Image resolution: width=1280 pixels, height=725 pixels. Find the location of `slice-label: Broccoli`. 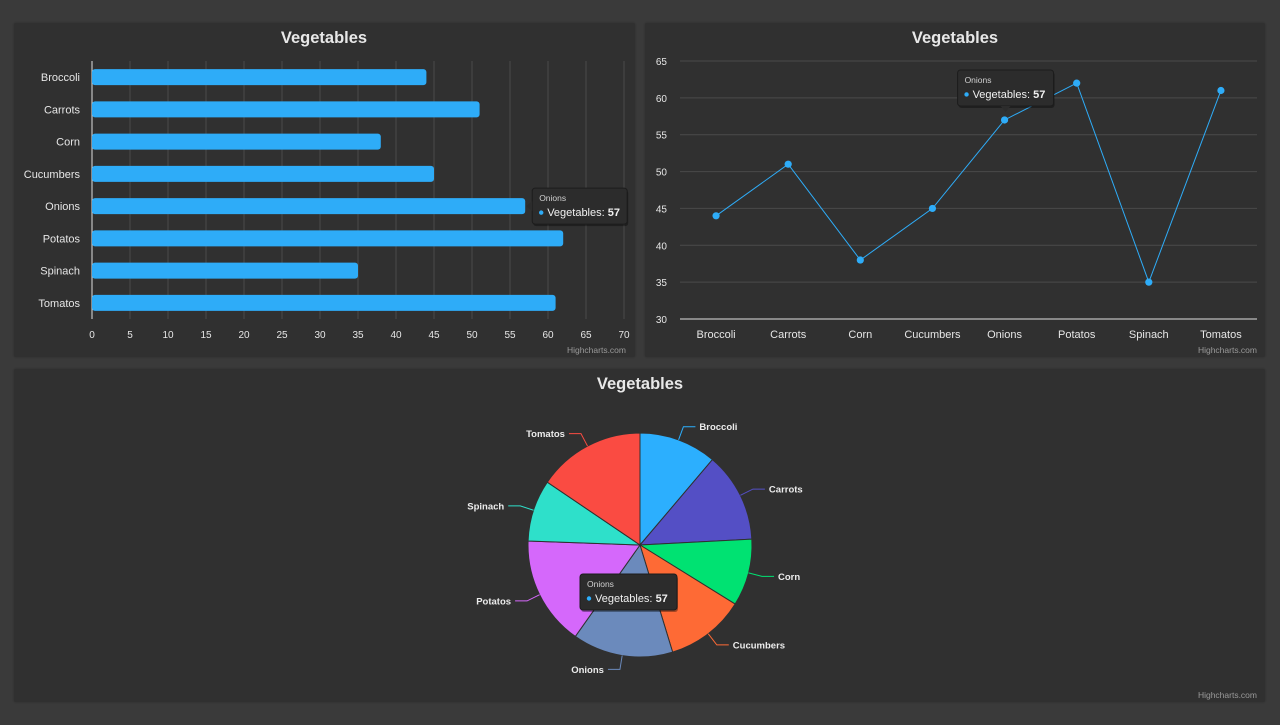

slice-label: Broccoli is located at coordinates (718, 427).